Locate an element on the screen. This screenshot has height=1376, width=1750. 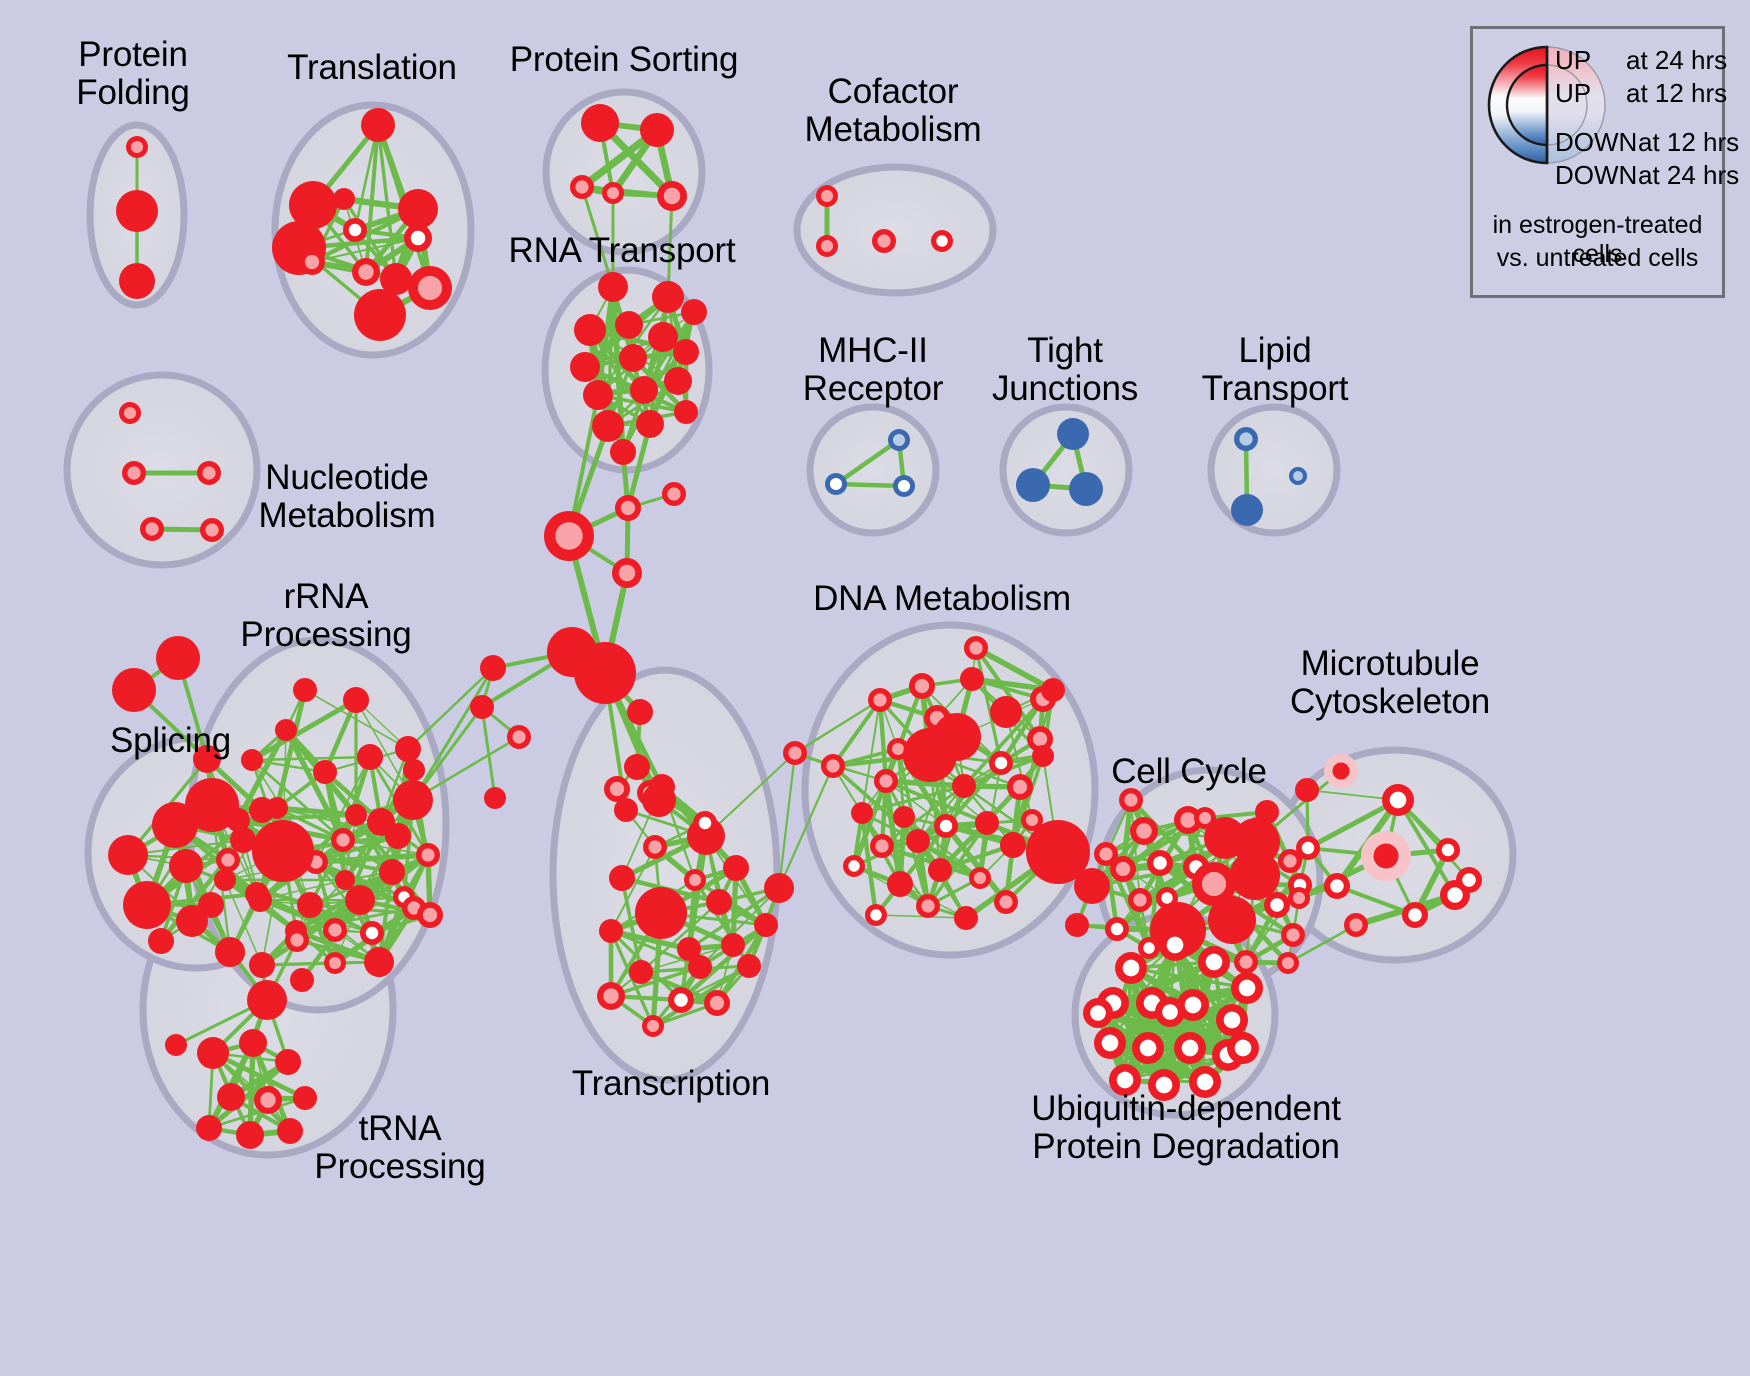
cluster-label-mhc-ii-receptor: MHC-II Receptor is located at coordinates (873, 369).